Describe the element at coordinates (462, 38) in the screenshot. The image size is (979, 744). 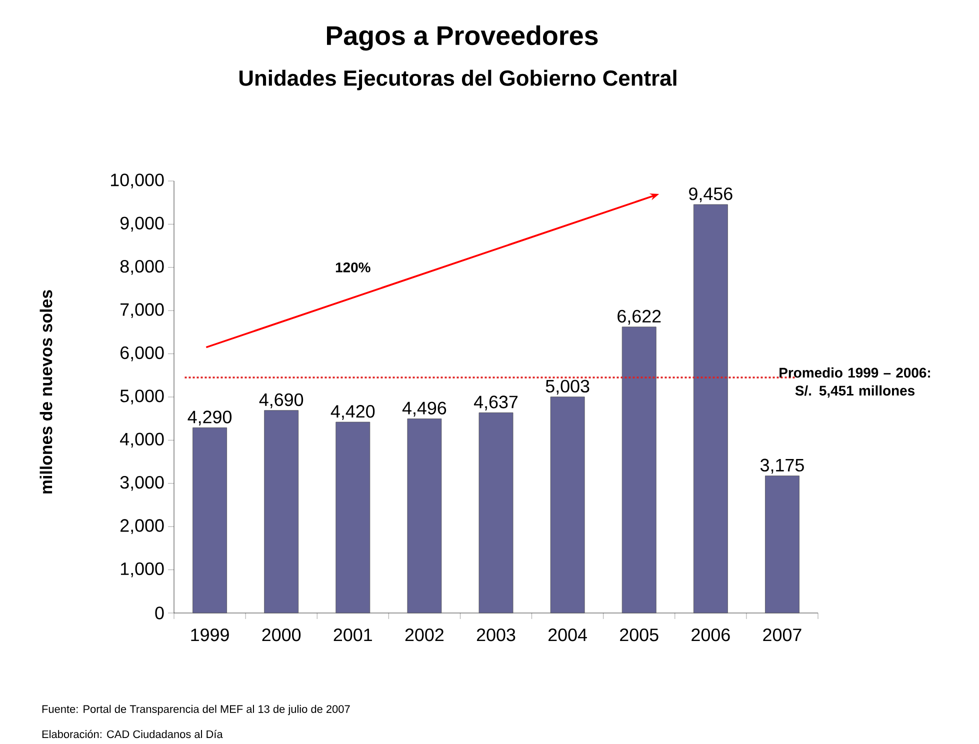
I see `chart-title: Pagos a Proveedores` at that location.